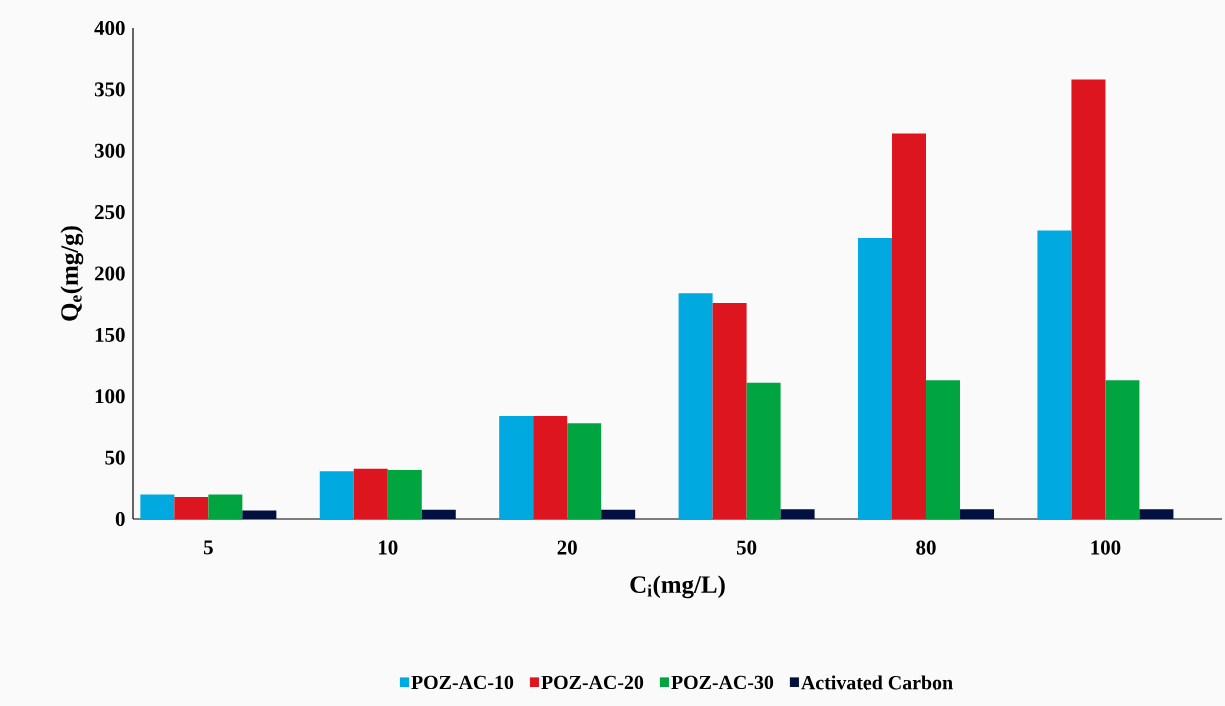 The width and height of the screenshot is (1225, 706). I want to click on legend-label: POZ-AC-10, so click(462, 682).